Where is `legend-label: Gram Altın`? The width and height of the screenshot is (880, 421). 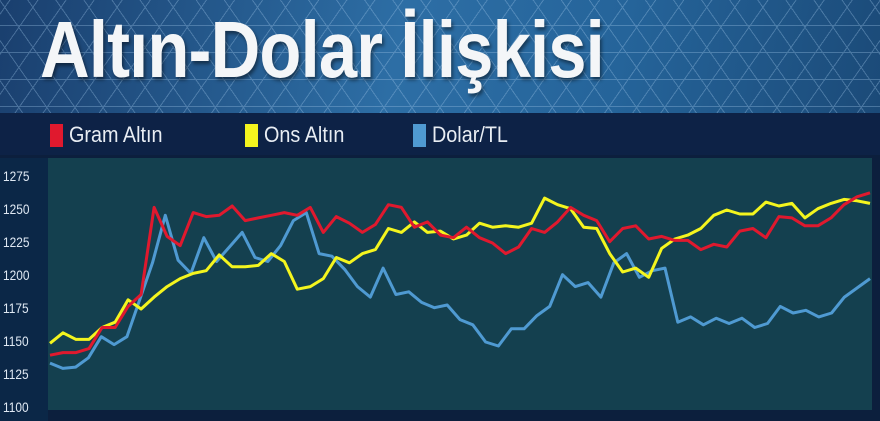
legend-label: Gram Altın is located at coordinates (116, 134).